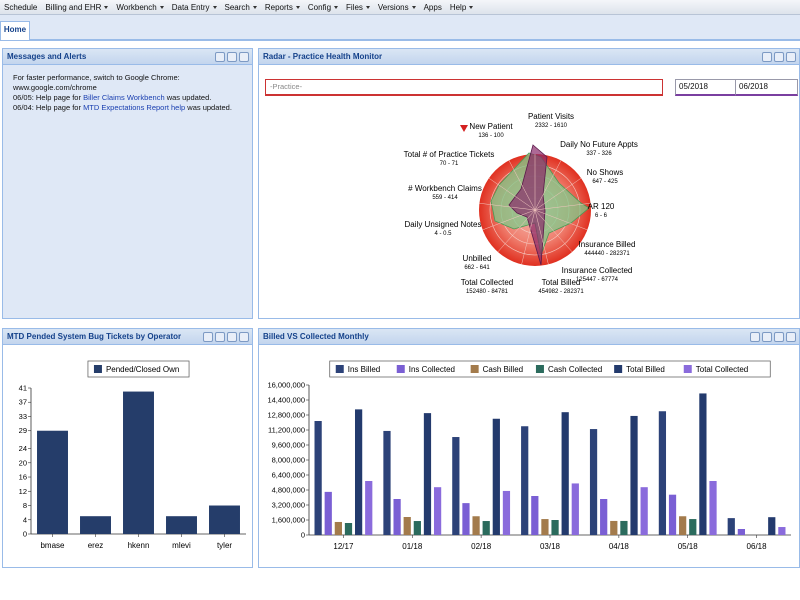  Describe the element at coordinates (605, 172) in the screenshot. I see `radar-axis-label: No Shows` at that location.